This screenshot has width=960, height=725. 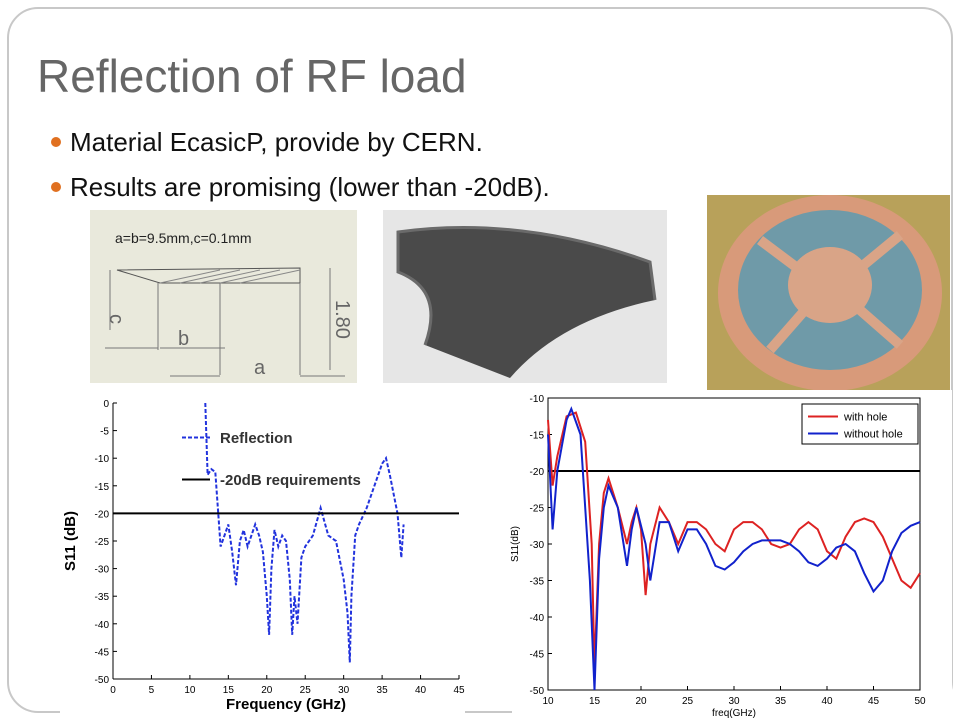 What do you see at coordinates (152, 690) in the screenshot?
I see `x-tick-label: 5` at bounding box center [152, 690].